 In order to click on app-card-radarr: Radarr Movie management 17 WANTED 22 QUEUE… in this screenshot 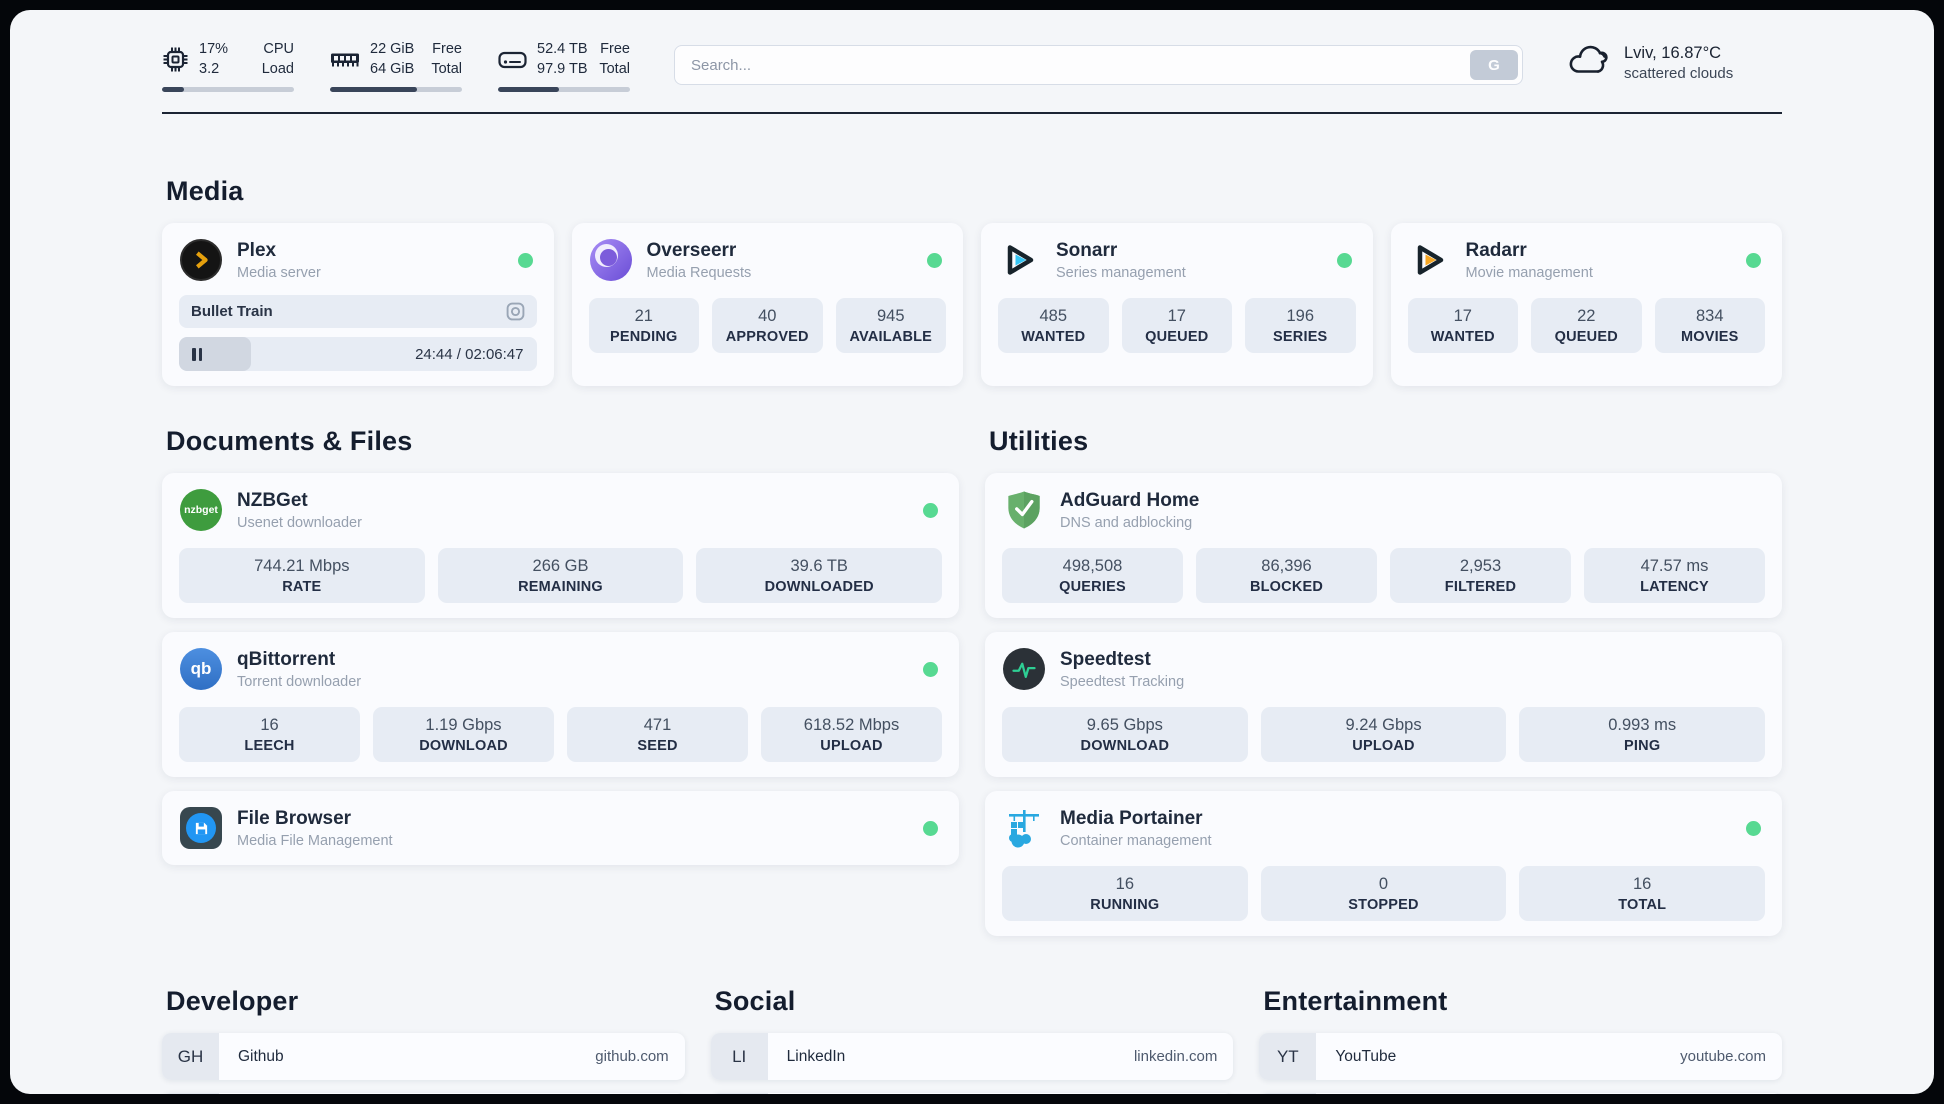, I will do `click(1586, 305)`.